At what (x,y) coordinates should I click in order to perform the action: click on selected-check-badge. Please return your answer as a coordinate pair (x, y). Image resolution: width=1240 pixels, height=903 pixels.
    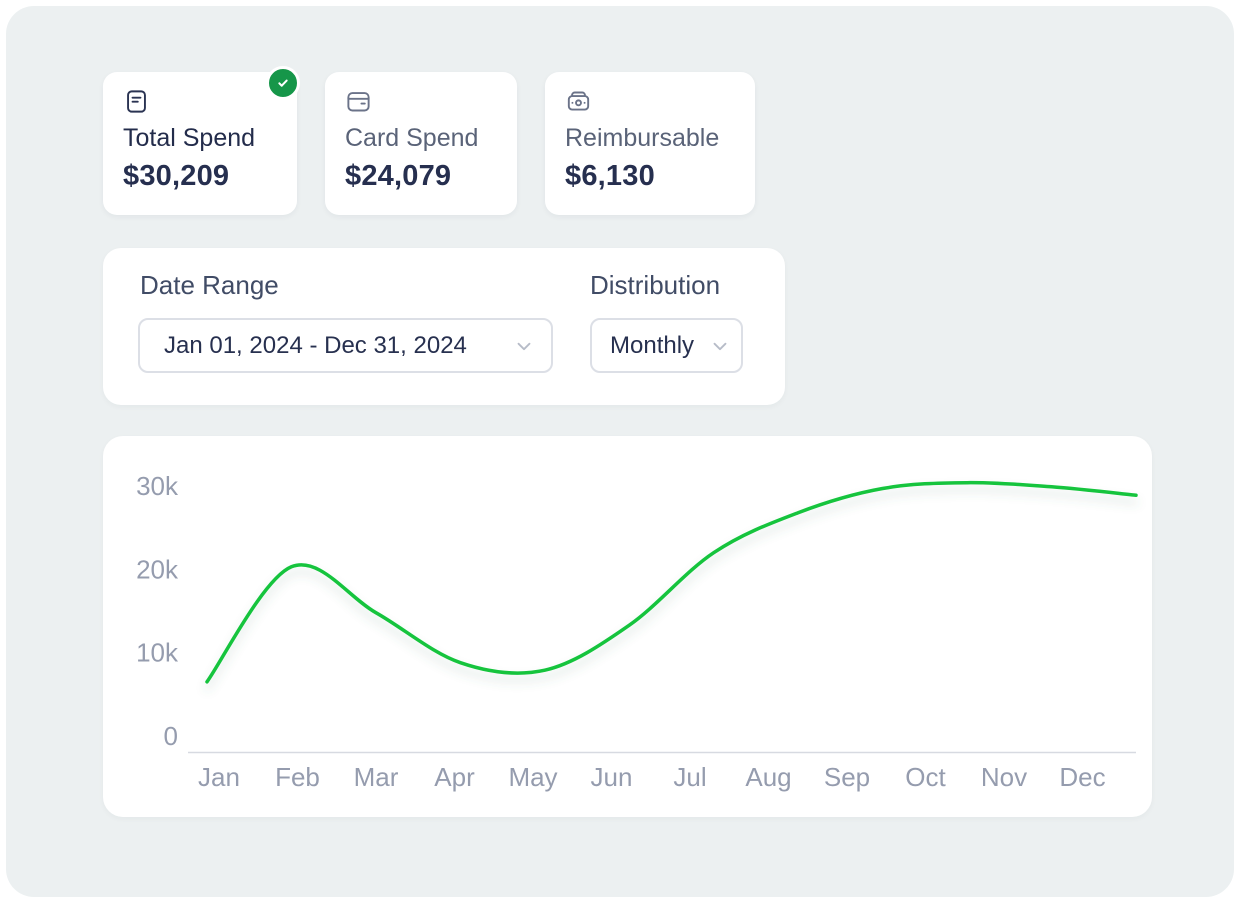
    Looking at the image, I should click on (283, 83).